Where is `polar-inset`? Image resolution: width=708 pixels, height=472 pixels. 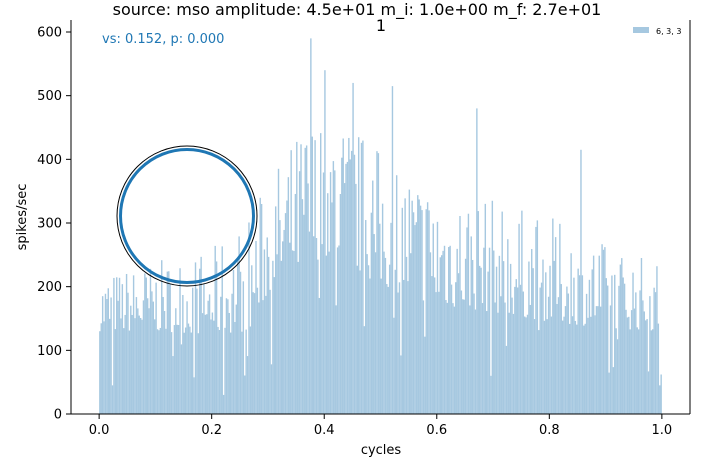 polar-inset is located at coordinates (187, 216).